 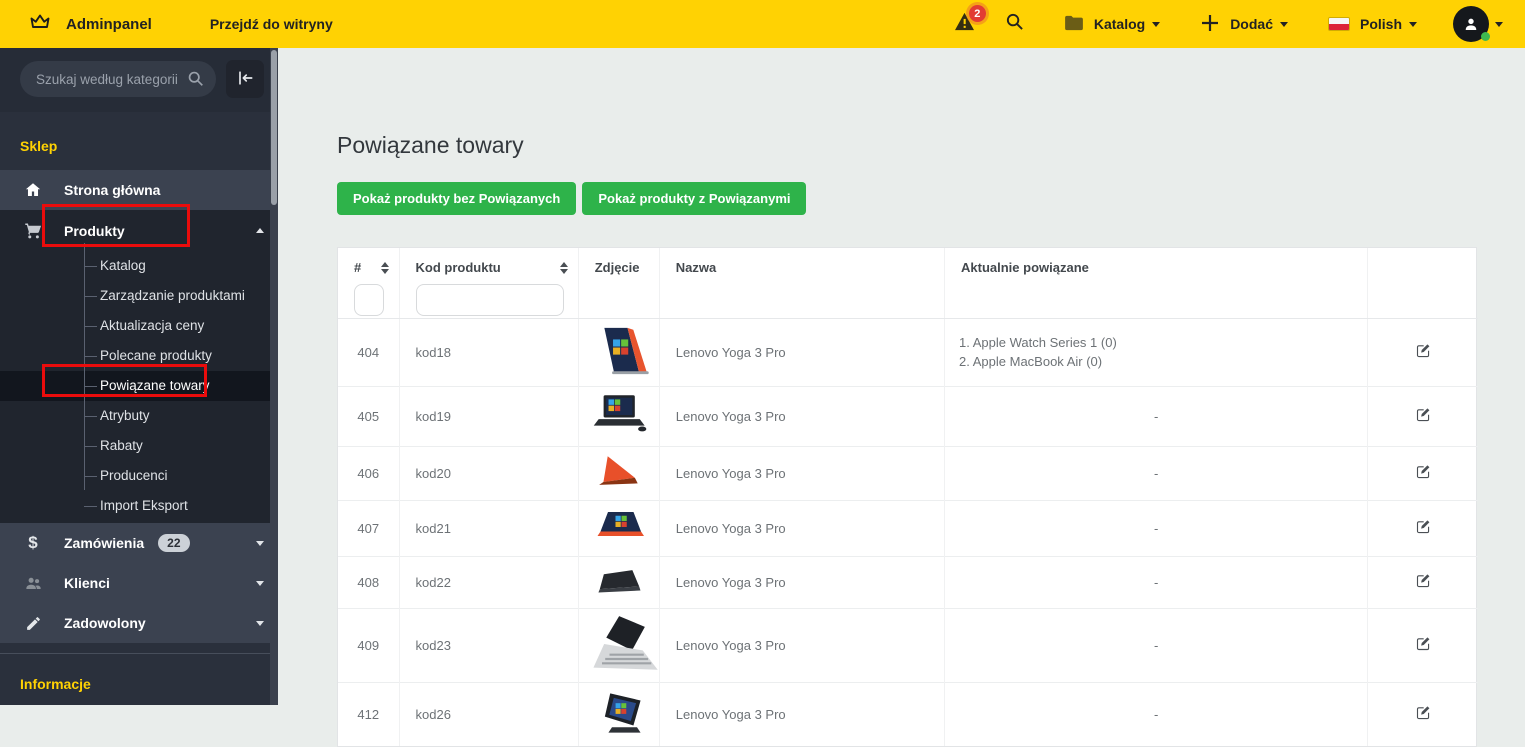 What do you see at coordinates (139, 296) in the screenshot?
I see `sidebar-subitem-zarzadzanie-produktami: Zarządzanie produktami` at bounding box center [139, 296].